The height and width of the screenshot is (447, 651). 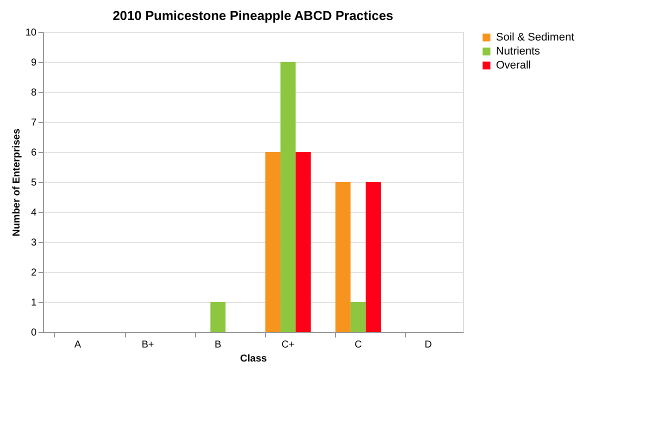 I want to click on legend-label: Nutrients, so click(x=518, y=52).